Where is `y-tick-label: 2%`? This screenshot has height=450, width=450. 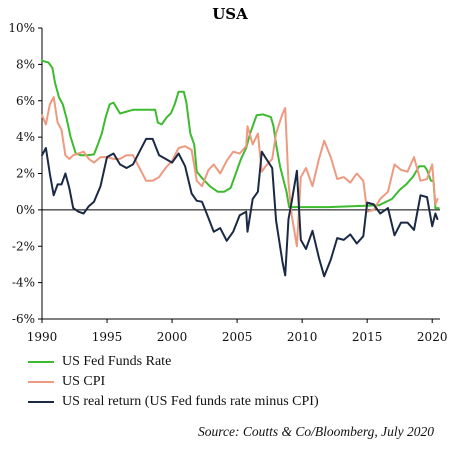
y-tick-label: 2% is located at coordinates (25, 174).